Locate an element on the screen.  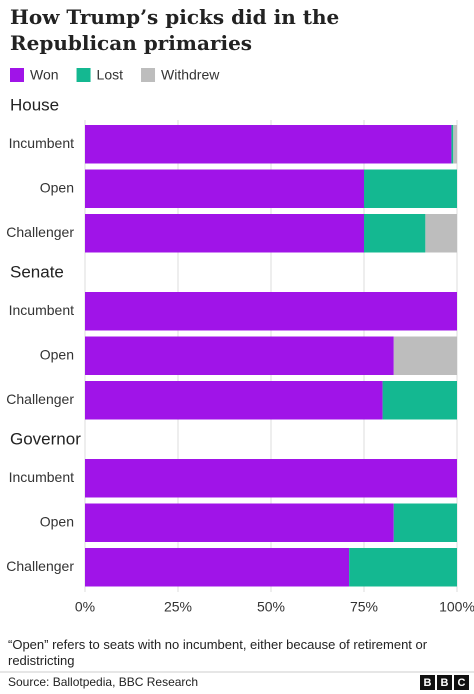
x-tick-label: 0% is located at coordinates (85, 607).